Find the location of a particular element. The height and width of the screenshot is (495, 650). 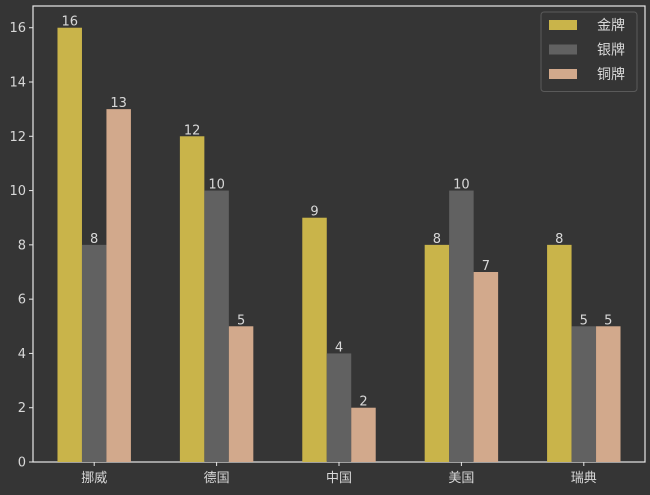

legend-swatch-银牌 is located at coordinates (563, 49).